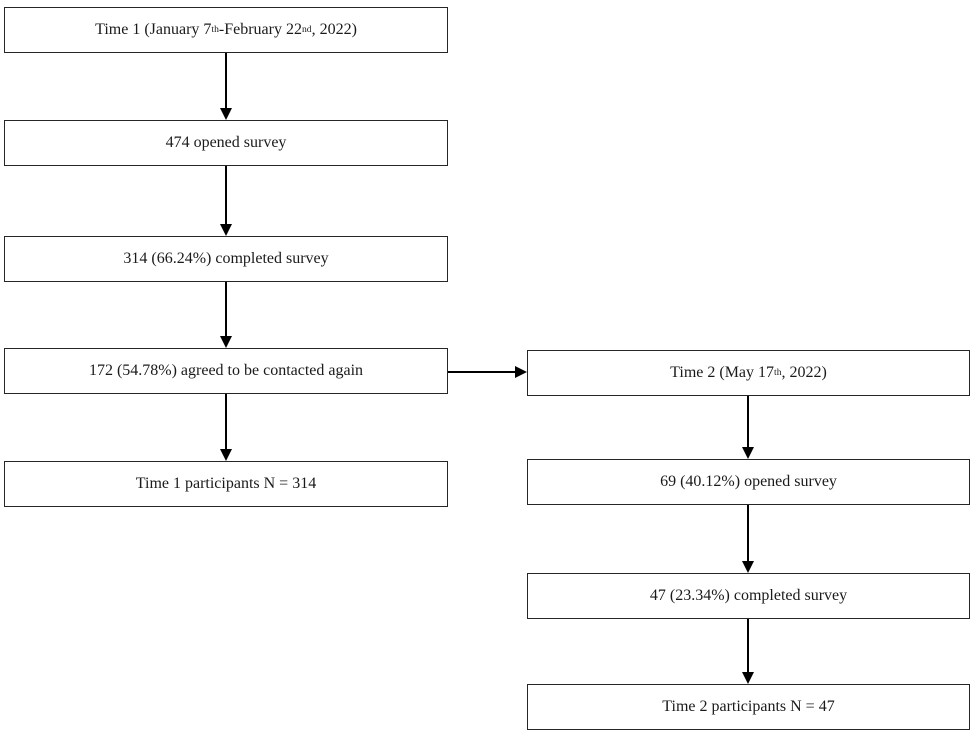 This screenshot has height=738, width=979. I want to click on flow-box-time1-completed: 314 (66.24%) completed survey, so click(226, 259).